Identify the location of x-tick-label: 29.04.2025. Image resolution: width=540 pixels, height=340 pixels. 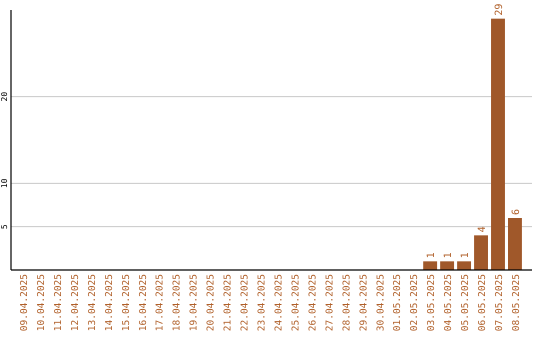
(364, 303).